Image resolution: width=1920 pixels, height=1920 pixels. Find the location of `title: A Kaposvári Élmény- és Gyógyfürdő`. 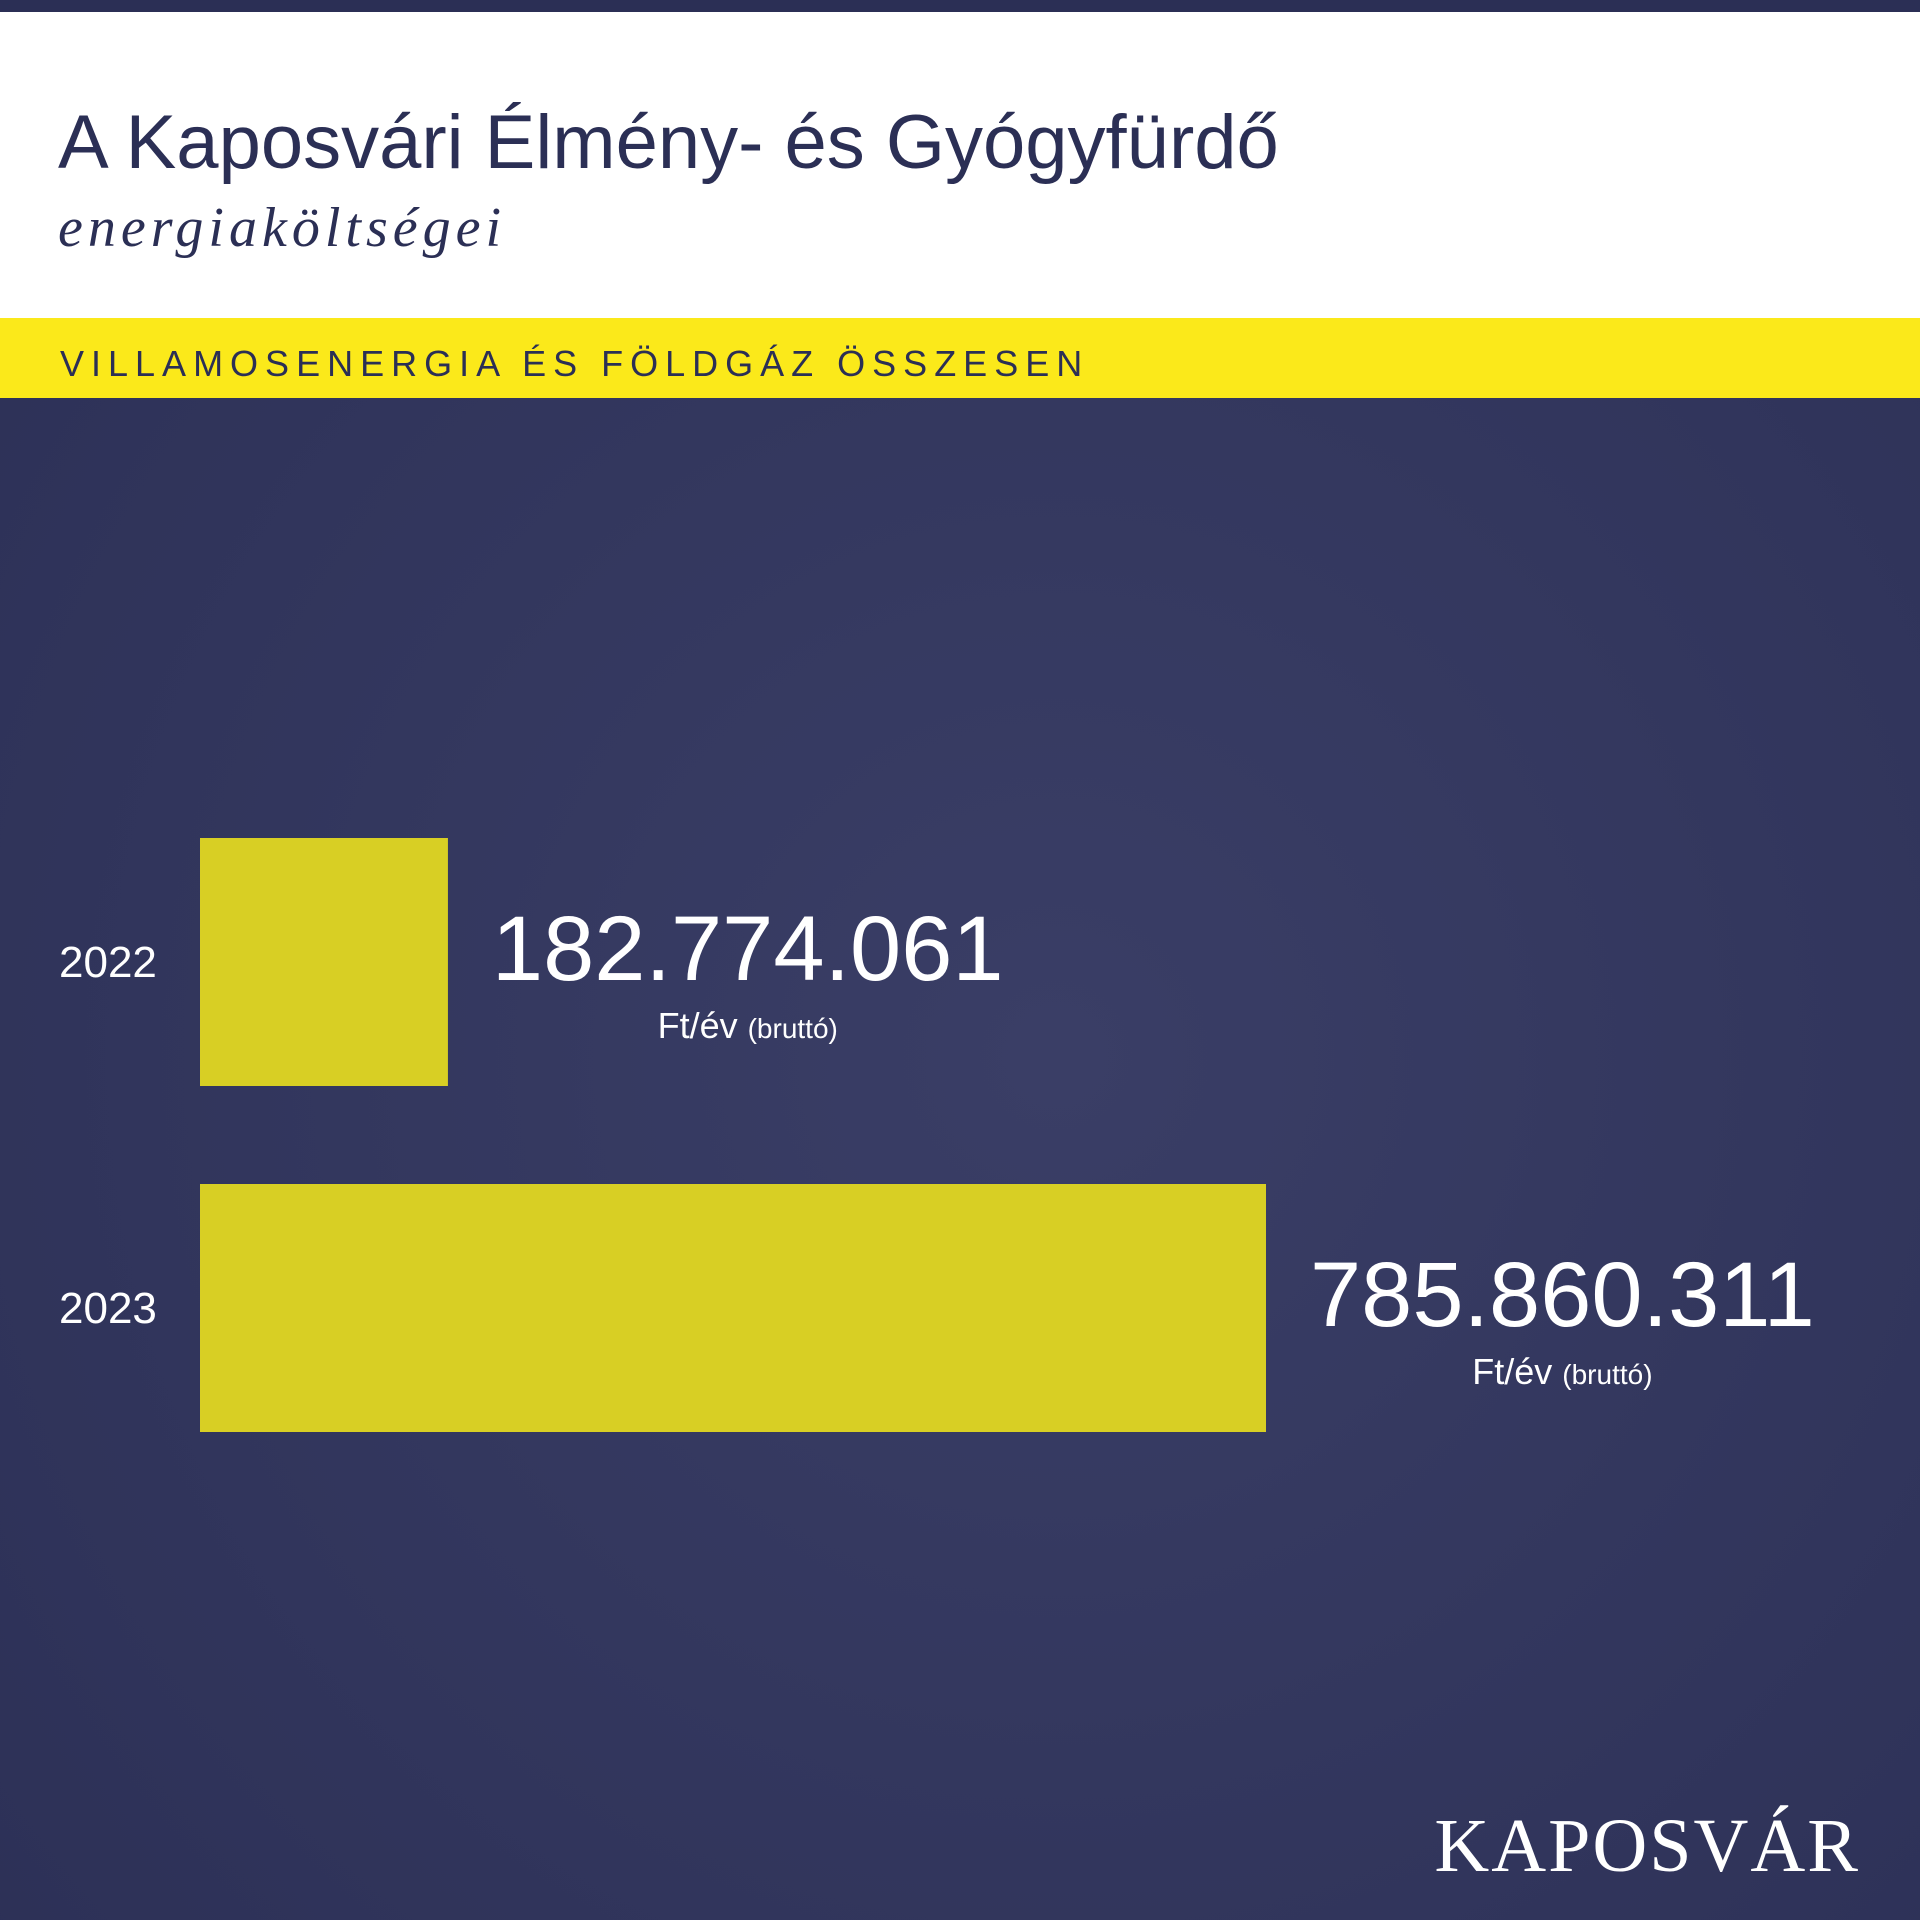

title: A Kaposvári Élmény- és Gyógyfürdő is located at coordinates (668, 142).